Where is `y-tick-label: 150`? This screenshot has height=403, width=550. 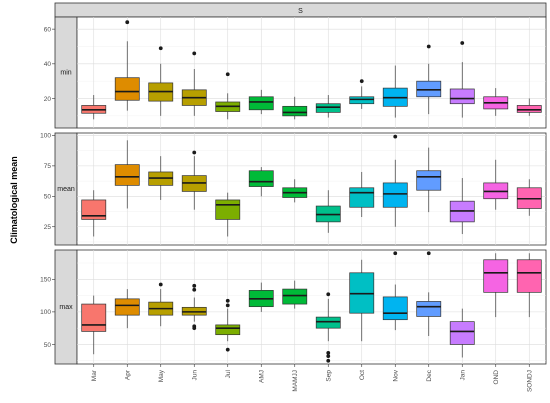 y-tick-label: 150 is located at coordinates (45, 280).